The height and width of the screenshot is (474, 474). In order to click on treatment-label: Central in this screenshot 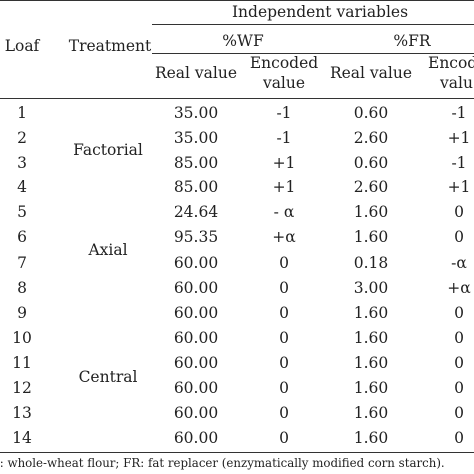, I will do `click(108, 377)`.